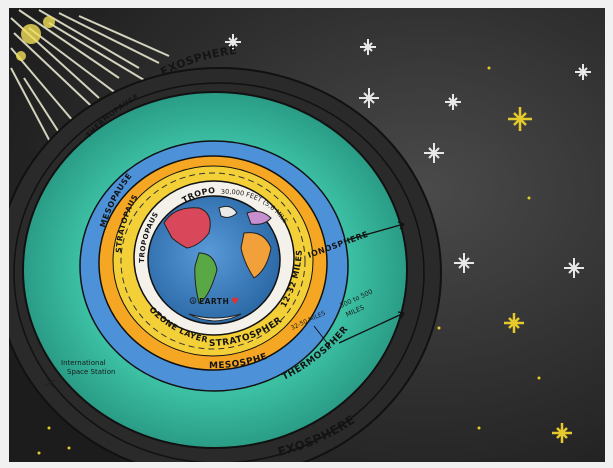  Describe the element at coordinates (256, 255) in the screenshot. I see `africa-shape` at that location.